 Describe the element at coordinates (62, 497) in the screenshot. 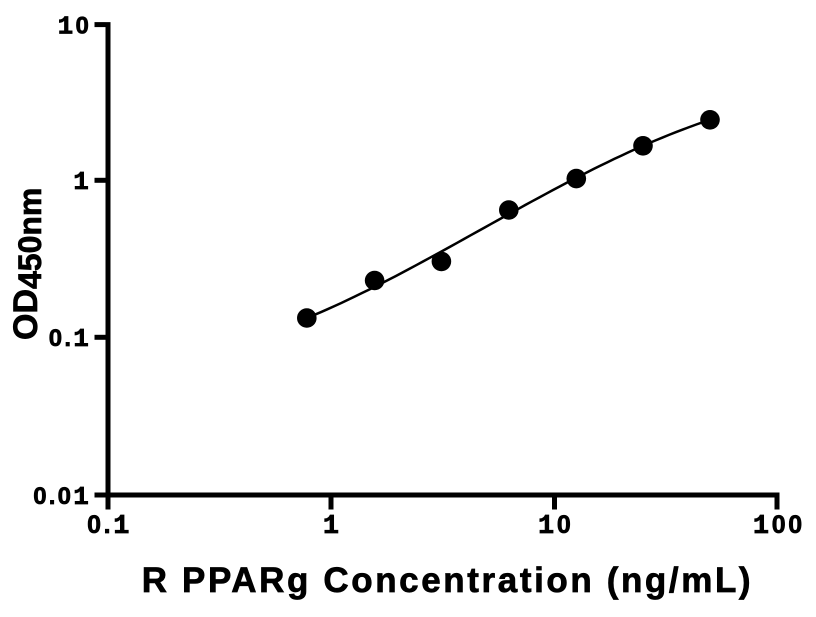

I see `svg-text: 0.01` at that location.